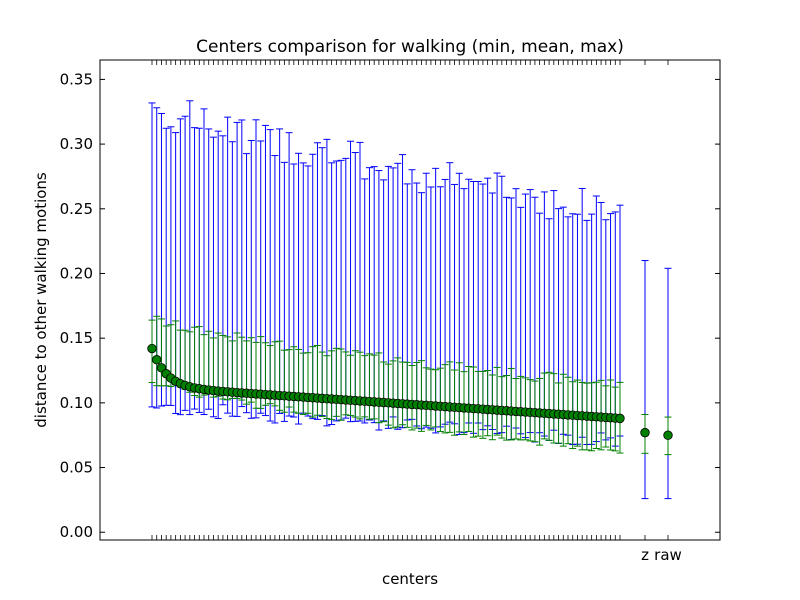  What do you see at coordinates (410, 579) in the screenshot?
I see `x-axis-label: centers` at bounding box center [410, 579].